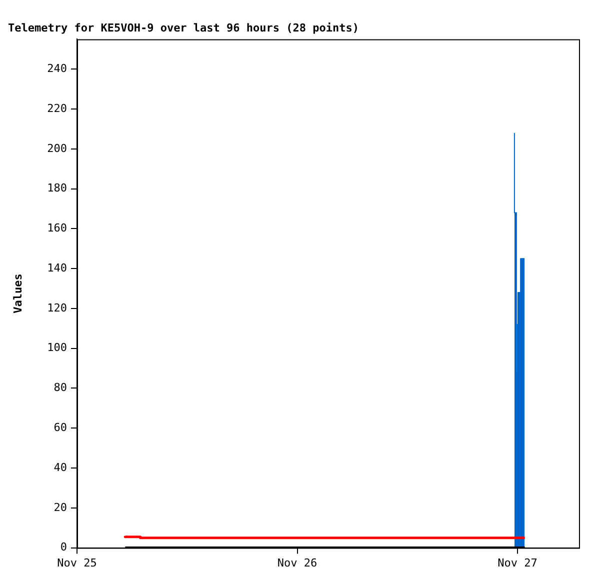  I want to click on y-tick-label: 240, so click(57, 68).